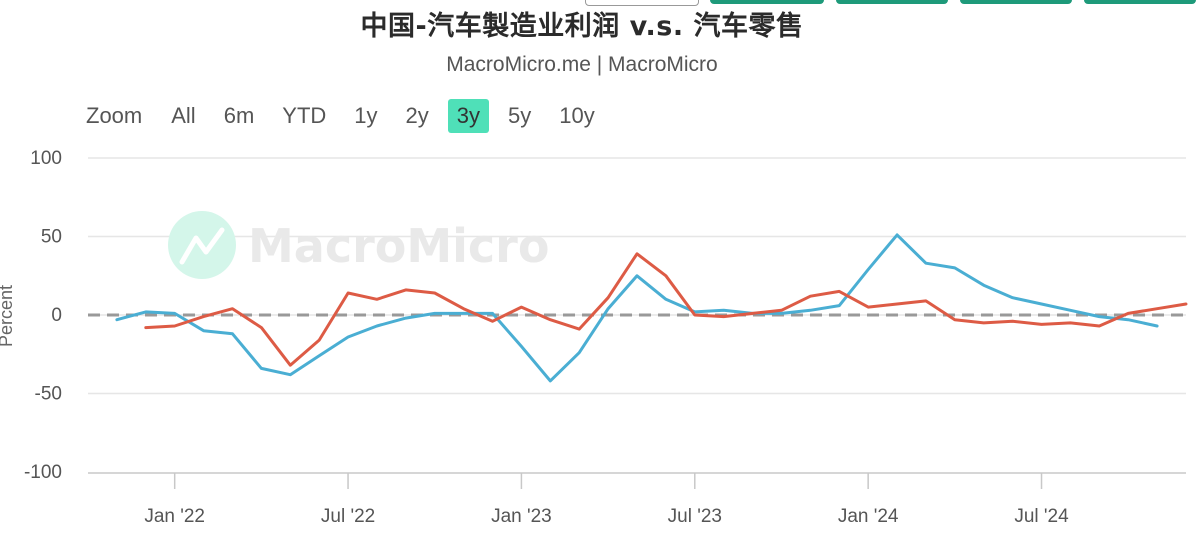  Describe the element at coordinates (56, 315) in the screenshot. I see `y-tick-label: 0` at that location.